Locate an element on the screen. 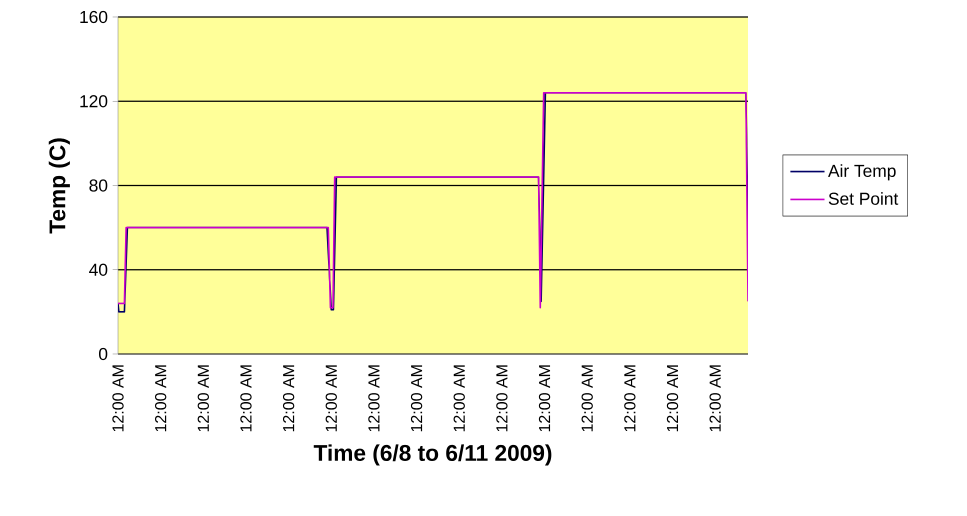 Image resolution: width=967 pixels, height=516 pixels. legend-label: Set Point is located at coordinates (863, 198).